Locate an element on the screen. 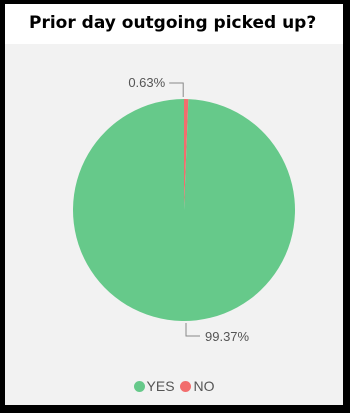 The width and height of the screenshot is (350, 413). leader-line-yes is located at coordinates (192, 330).